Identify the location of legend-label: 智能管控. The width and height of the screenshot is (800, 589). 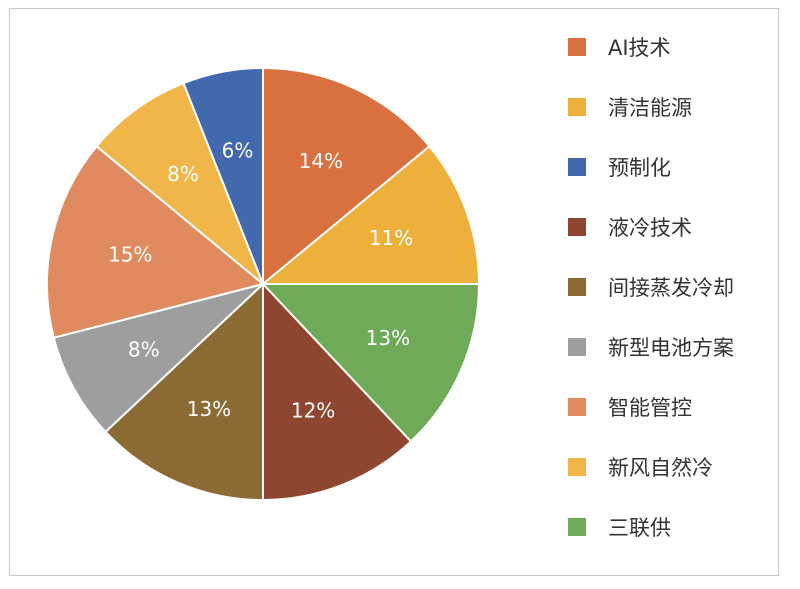
(650, 408).